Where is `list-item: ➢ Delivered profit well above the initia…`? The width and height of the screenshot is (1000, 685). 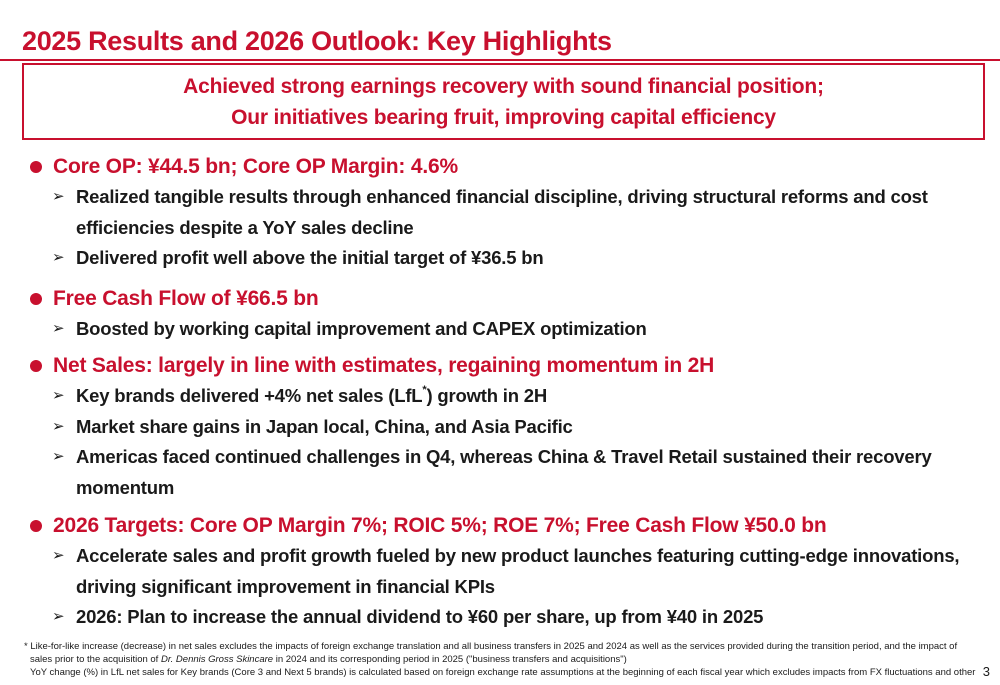 list-item: ➢ Delivered profit well above the initia… is located at coordinates (500, 258).